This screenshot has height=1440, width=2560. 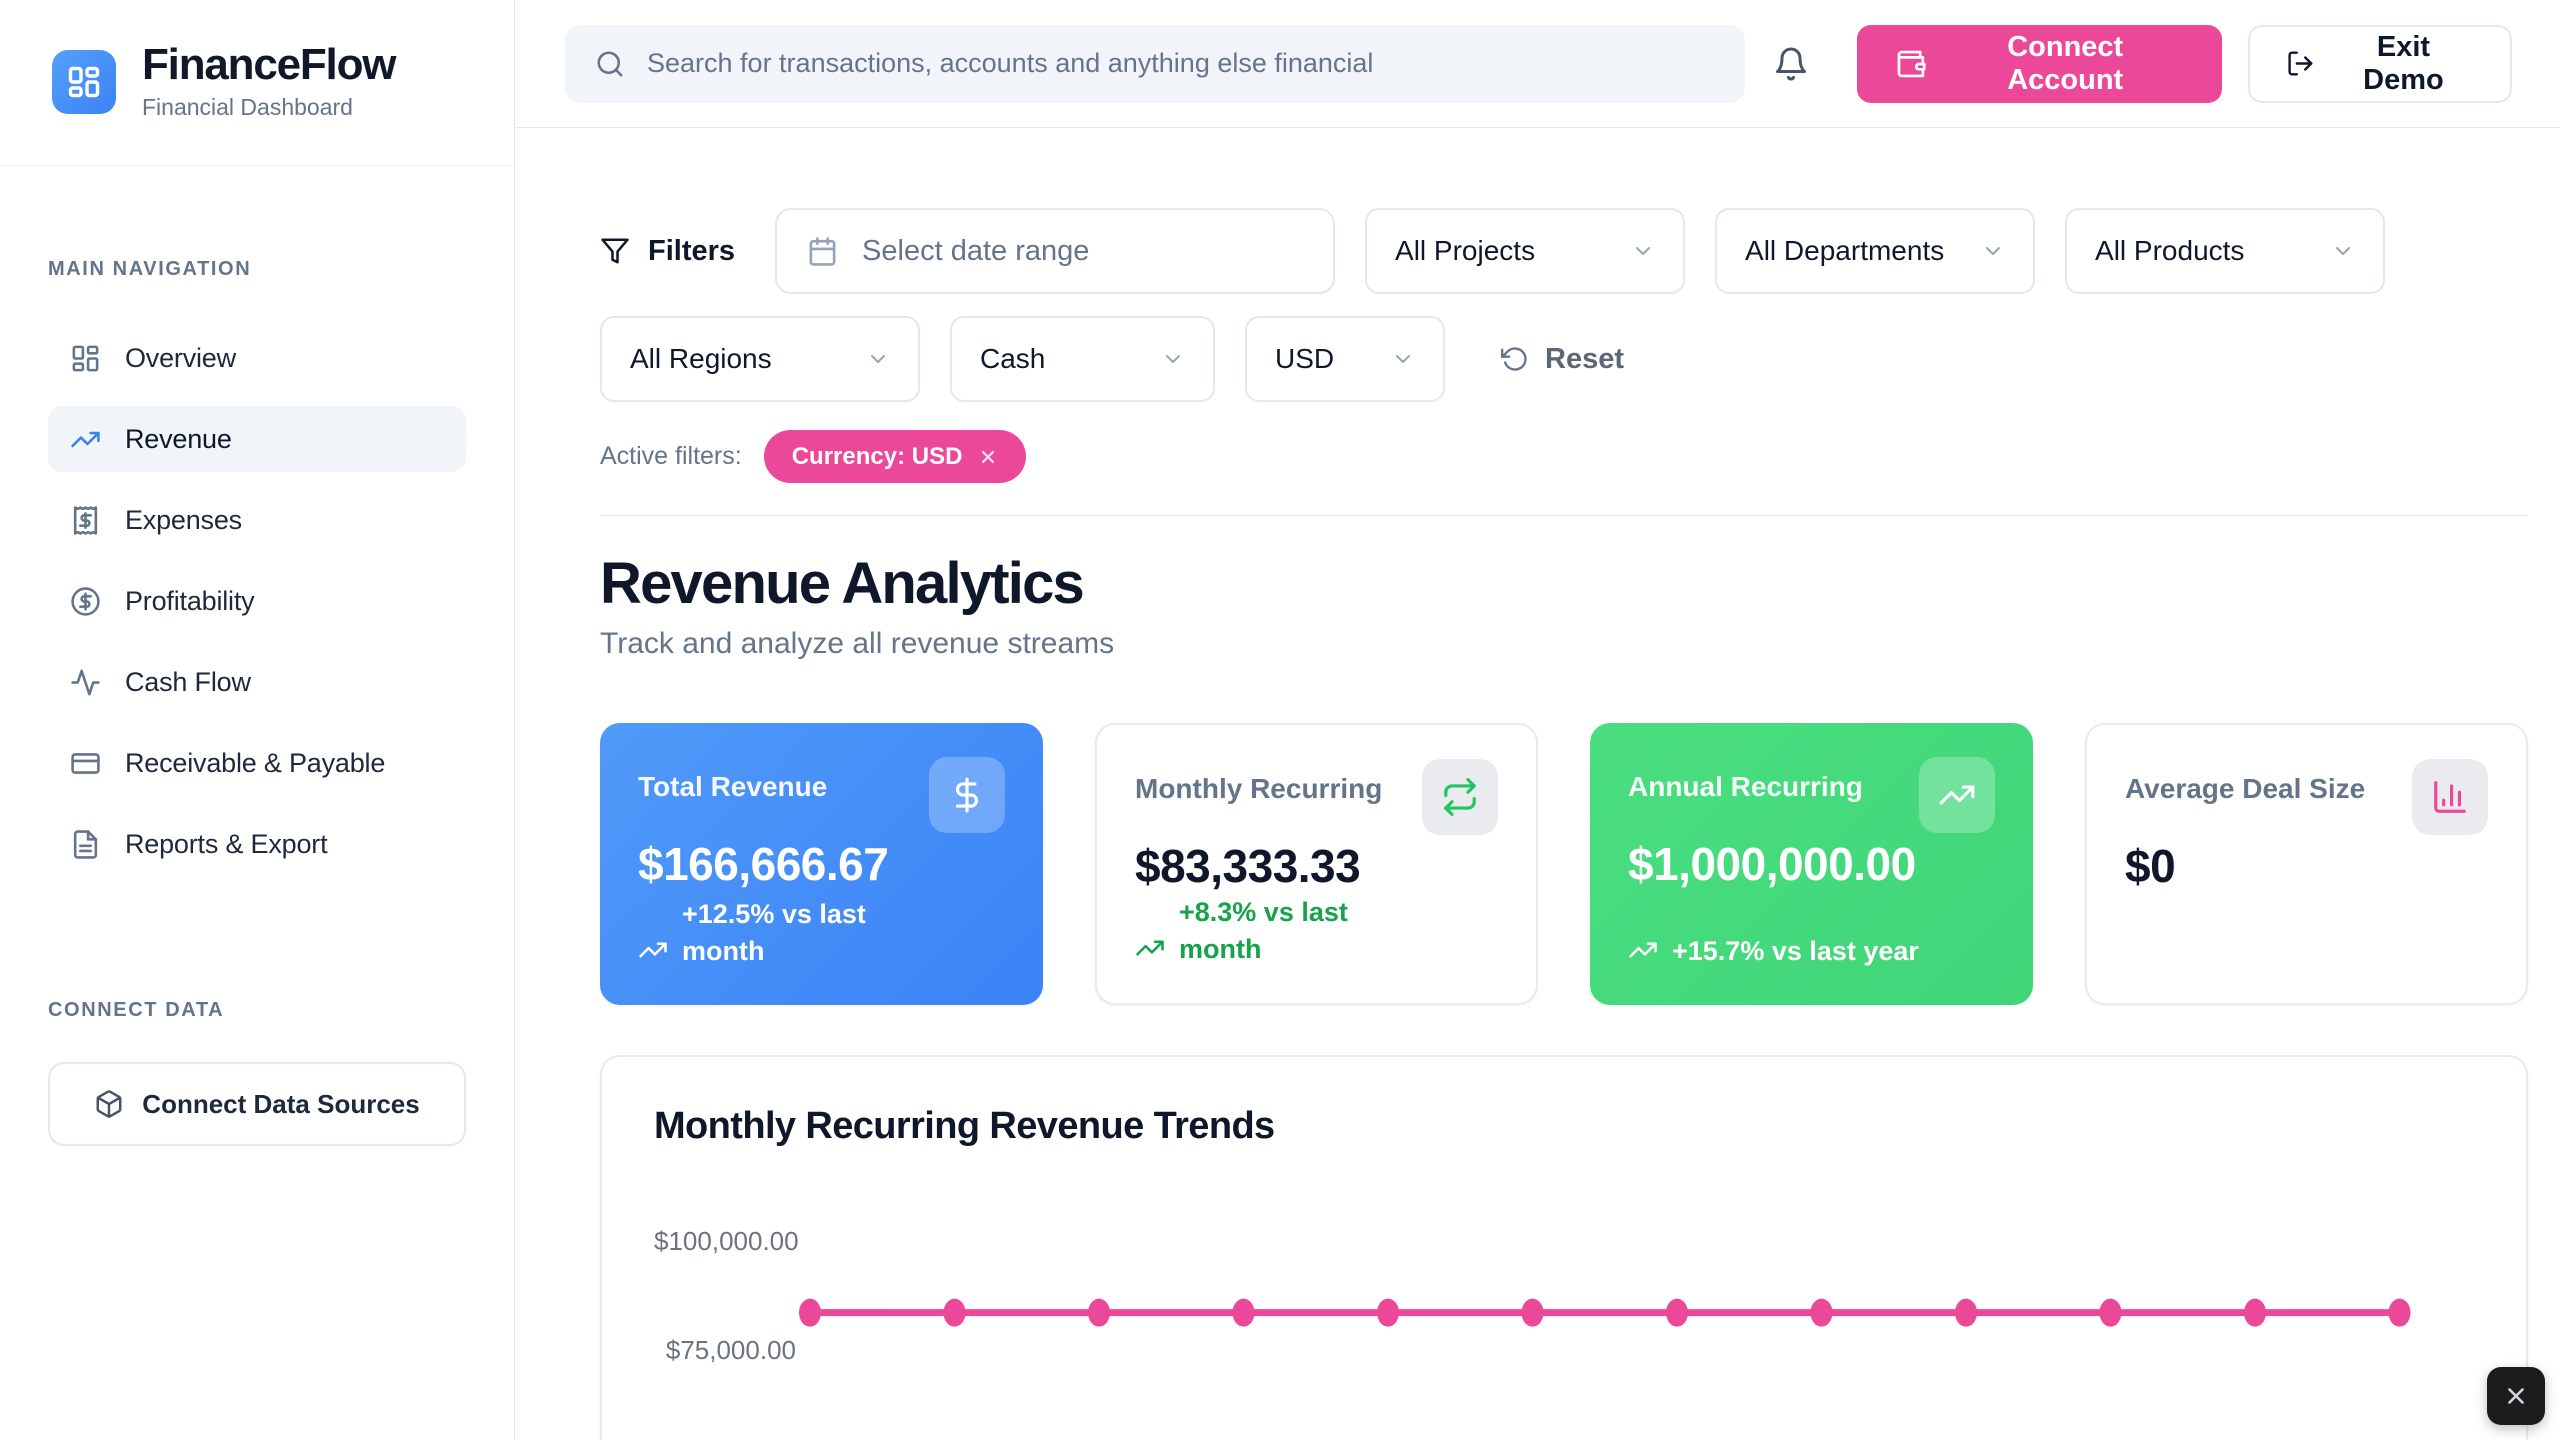 What do you see at coordinates (190, 600) in the screenshot?
I see `sidebar-item-label: Profitability` at bounding box center [190, 600].